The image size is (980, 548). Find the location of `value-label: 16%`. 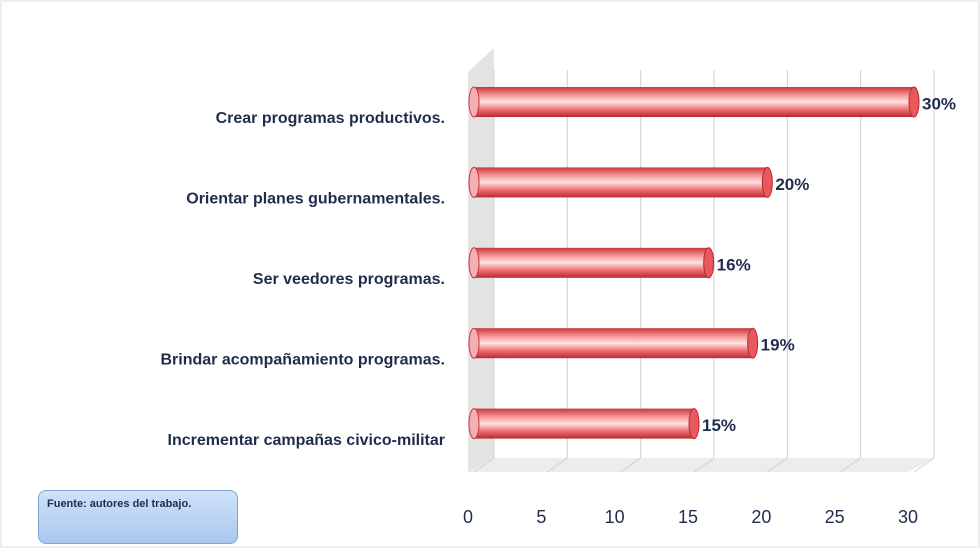

value-label: 16% is located at coordinates (734, 264).